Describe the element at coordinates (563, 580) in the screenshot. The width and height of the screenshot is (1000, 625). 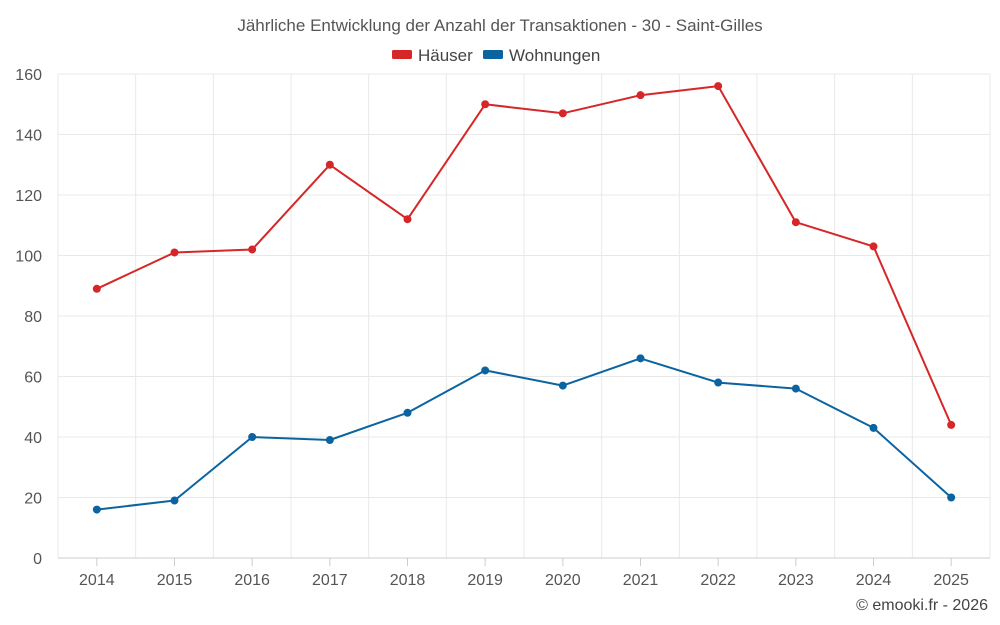
I see `x-tick-label: 2020` at that location.